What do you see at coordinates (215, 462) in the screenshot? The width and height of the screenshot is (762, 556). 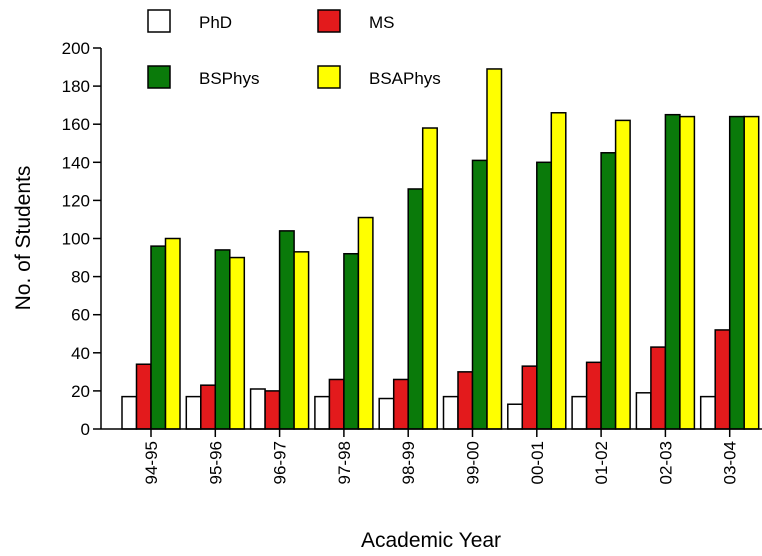 I see `x-tick-label: 95-96` at bounding box center [215, 462].